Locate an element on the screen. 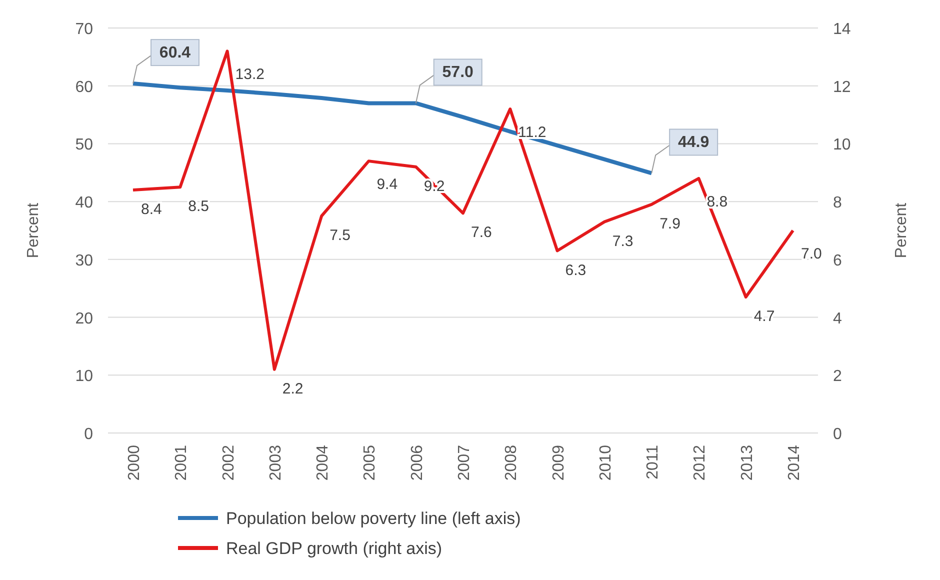 The width and height of the screenshot is (940, 580). data-label: 6.3 is located at coordinates (575, 270).